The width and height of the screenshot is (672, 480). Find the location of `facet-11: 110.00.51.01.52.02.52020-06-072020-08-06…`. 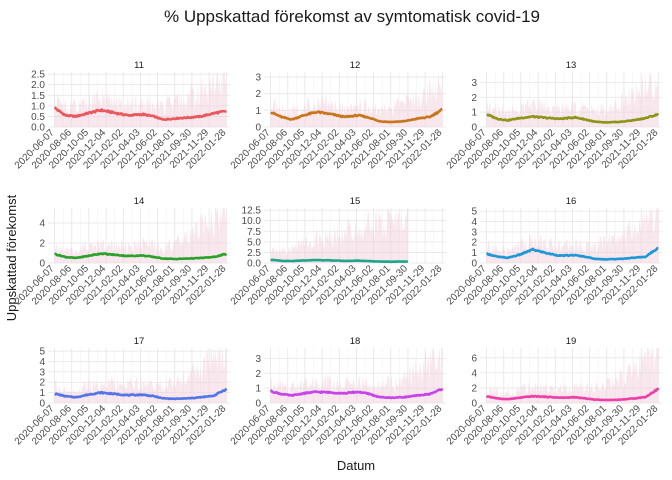

facet-11: 110.00.51.01.52.02.52020-06-072020-08-06… is located at coordinates (121, 115).